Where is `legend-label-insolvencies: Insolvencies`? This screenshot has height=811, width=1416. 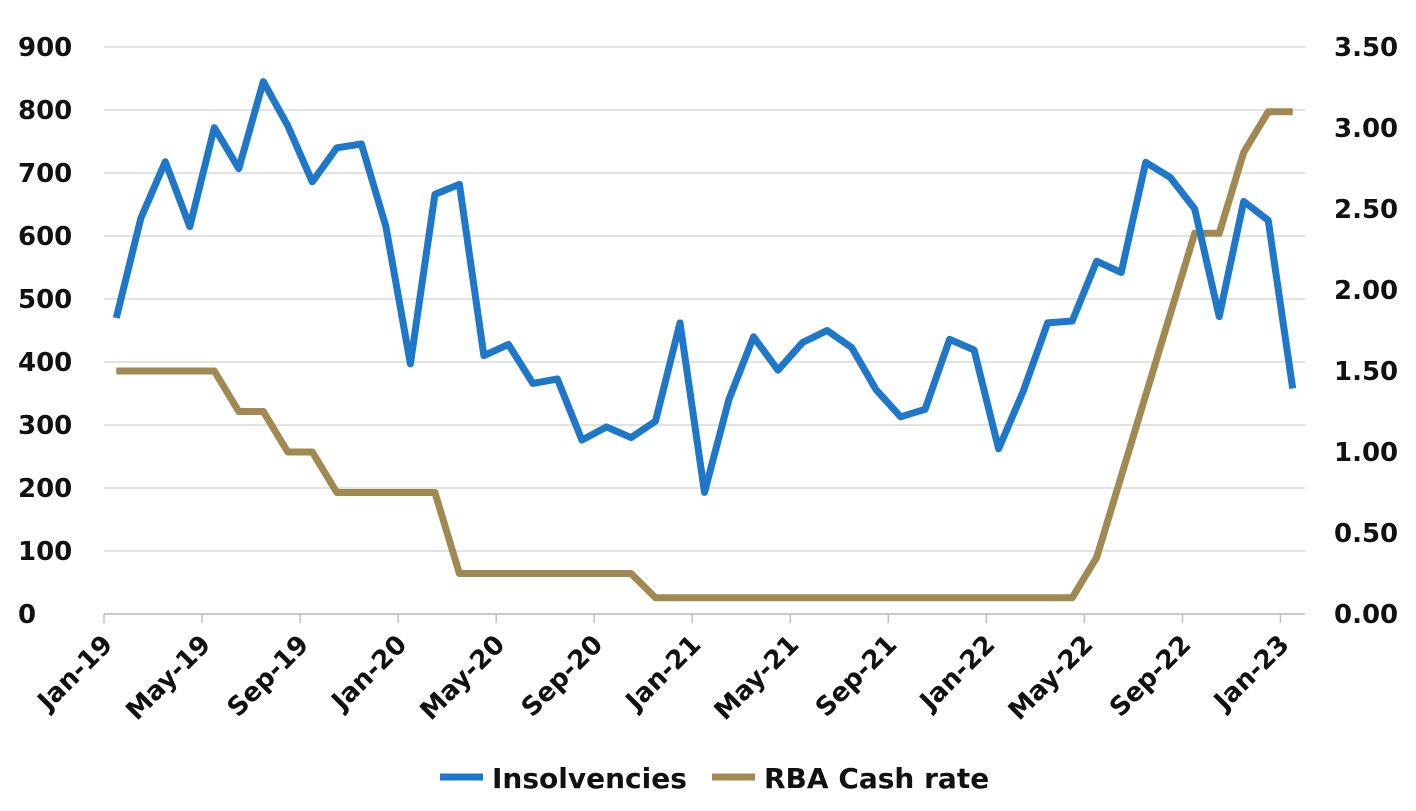
legend-label-insolvencies: Insolvencies is located at coordinates (589, 778).